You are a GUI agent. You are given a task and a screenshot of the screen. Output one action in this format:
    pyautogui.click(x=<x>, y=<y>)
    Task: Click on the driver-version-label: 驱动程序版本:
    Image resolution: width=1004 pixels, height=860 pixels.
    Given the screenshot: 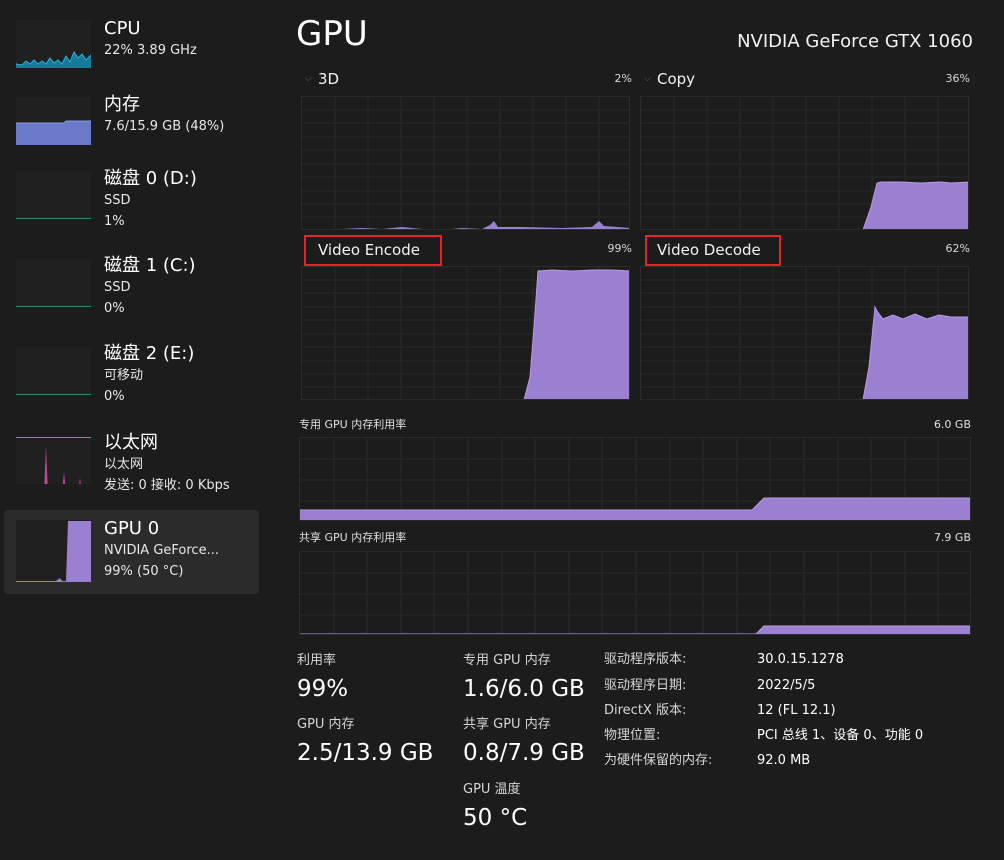 What is the action you would take?
    pyautogui.click(x=645, y=659)
    